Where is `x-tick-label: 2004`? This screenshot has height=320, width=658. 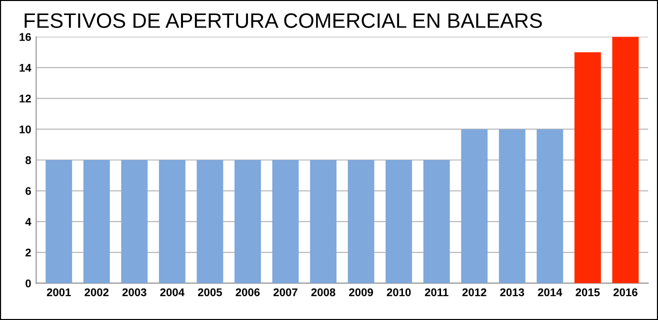 x-tick-label: 2004 is located at coordinates (172, 292).